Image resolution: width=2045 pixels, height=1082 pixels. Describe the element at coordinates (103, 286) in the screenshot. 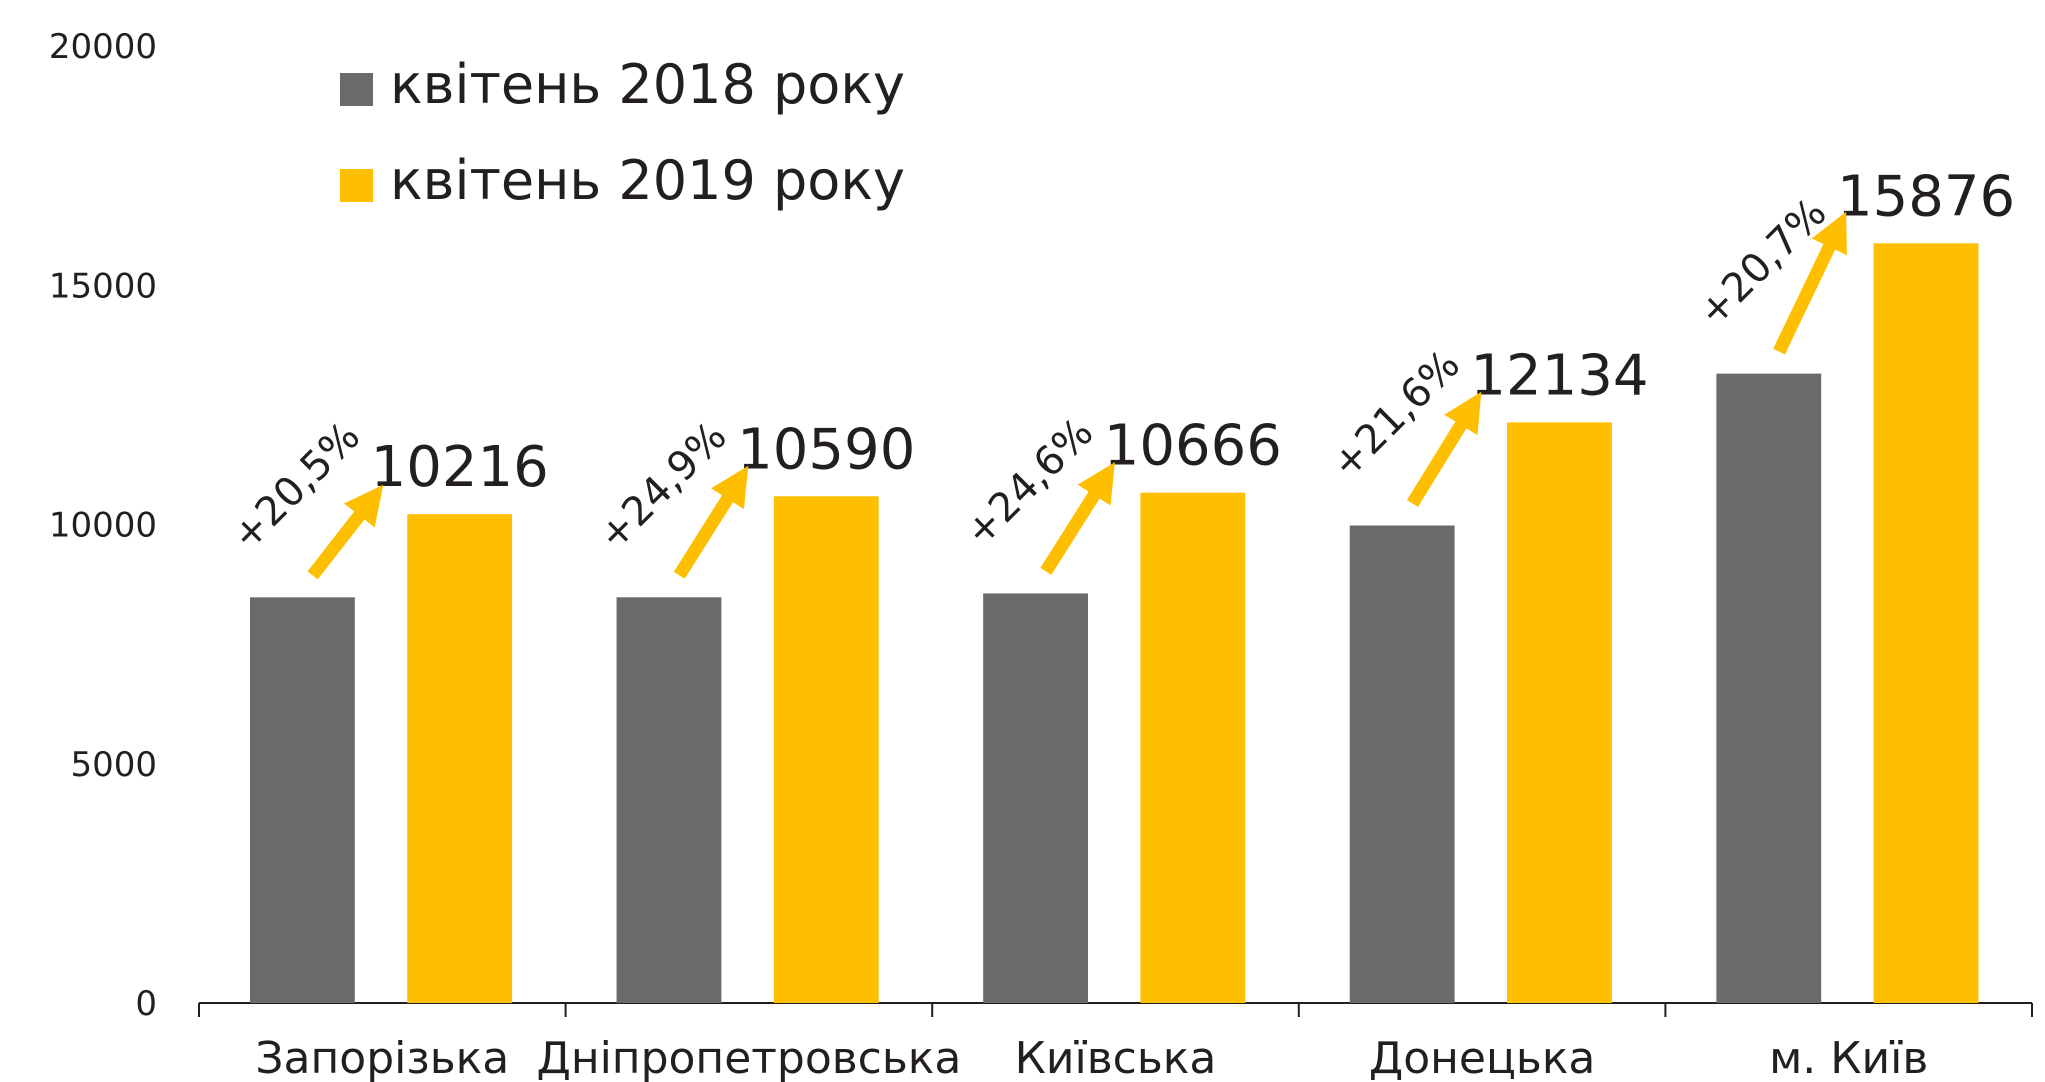

I see `y-tick-label: 15000` at that location.